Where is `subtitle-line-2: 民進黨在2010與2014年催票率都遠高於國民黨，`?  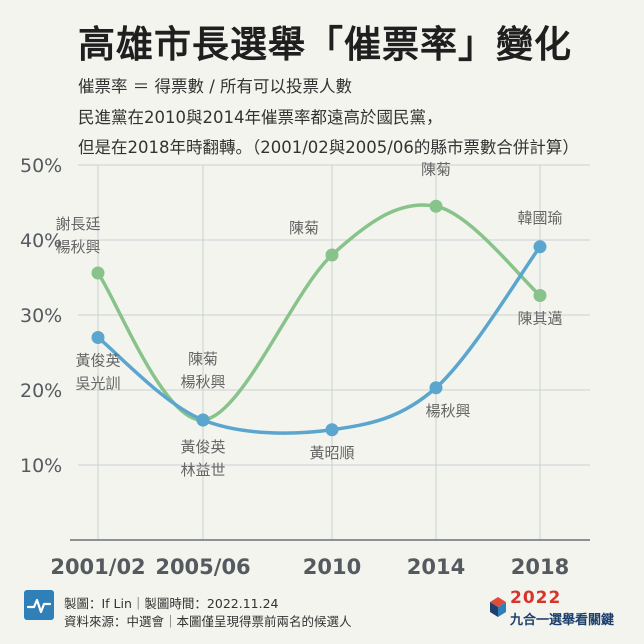 subtitle-line-2: 民進黨在2010與2014年催票率都遠高於國民黨， is located at coordinates (260, 117).